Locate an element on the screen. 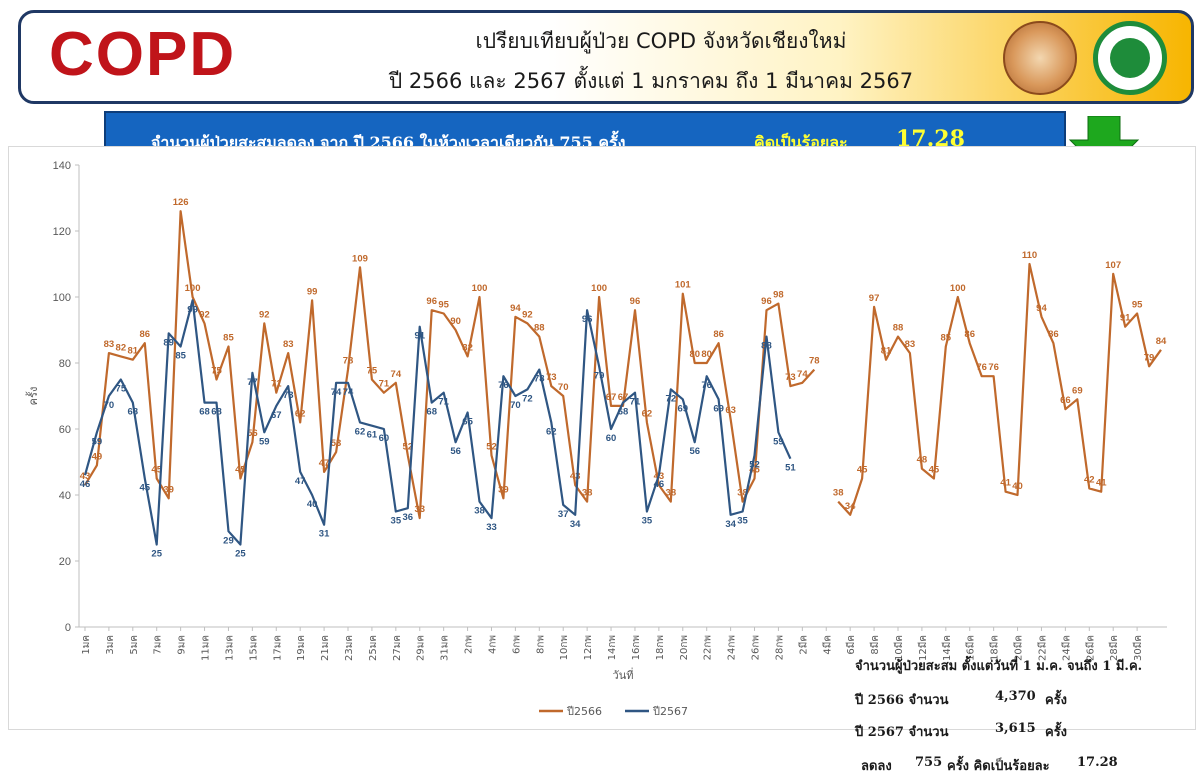 The width and height of the screenshot is (1200, 776). series-2567-data-label: 88 is located at coordinates (766, 346).